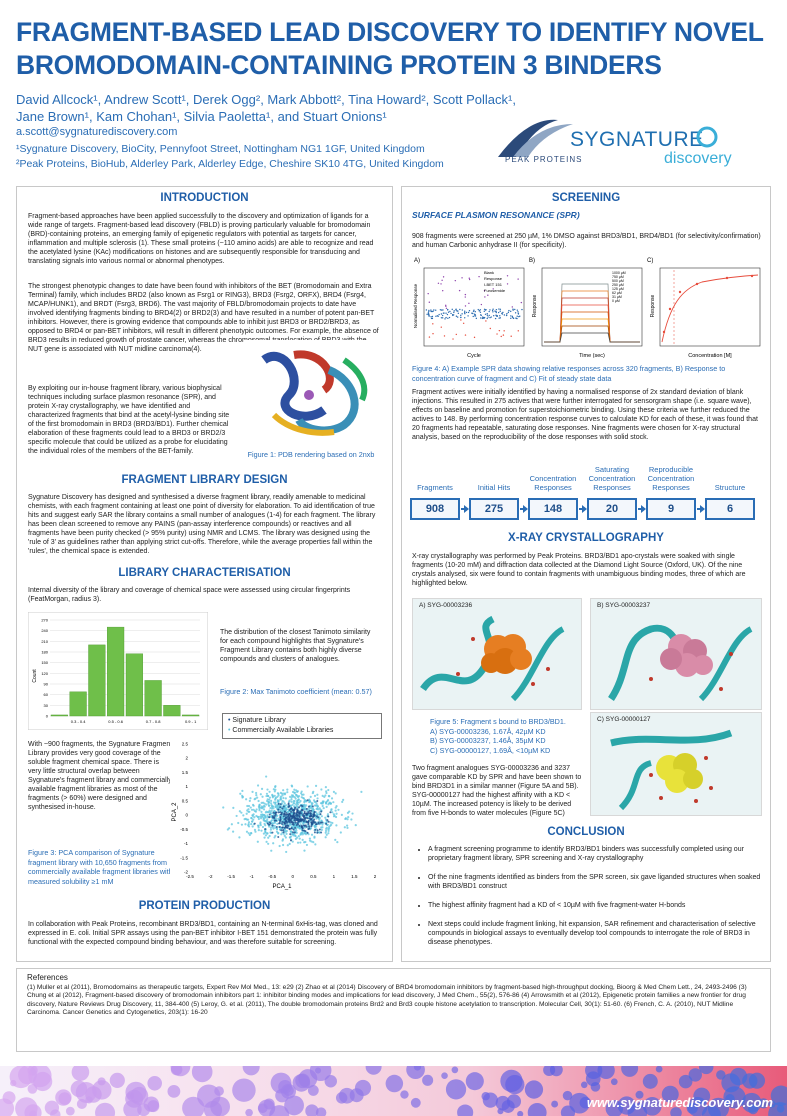 Image resolution: width=787 pixels, height=1116 pixels. I want to click on footer-website-link: www.sygnaturediscovery.com, so click(679, 1102).